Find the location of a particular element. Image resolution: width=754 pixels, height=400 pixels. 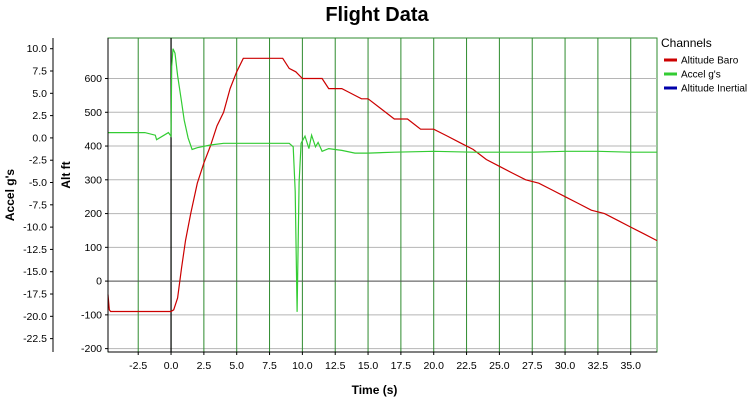

altitude-tick-label: -100 is located at coordinates (91, 315).